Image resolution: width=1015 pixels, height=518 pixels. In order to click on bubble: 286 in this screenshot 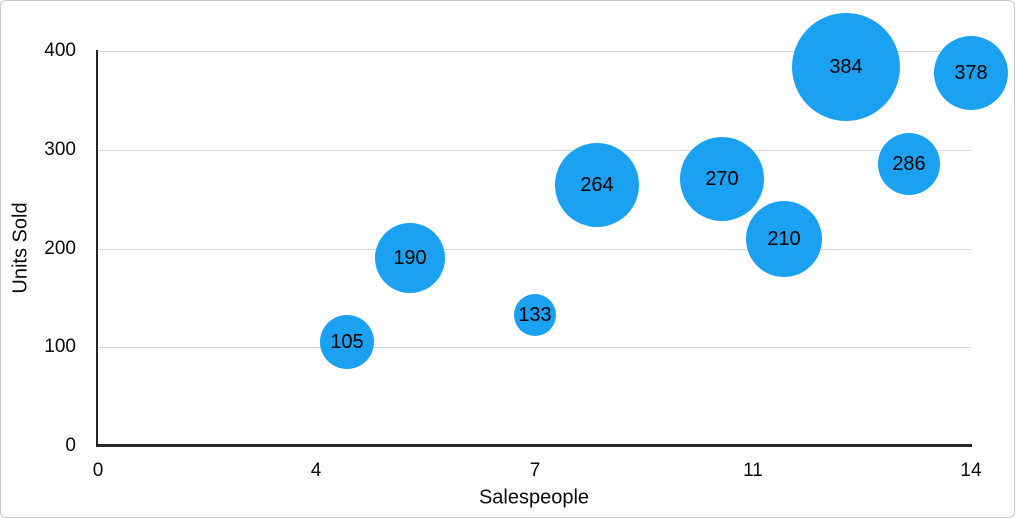, I will do `click(909, 164)`.